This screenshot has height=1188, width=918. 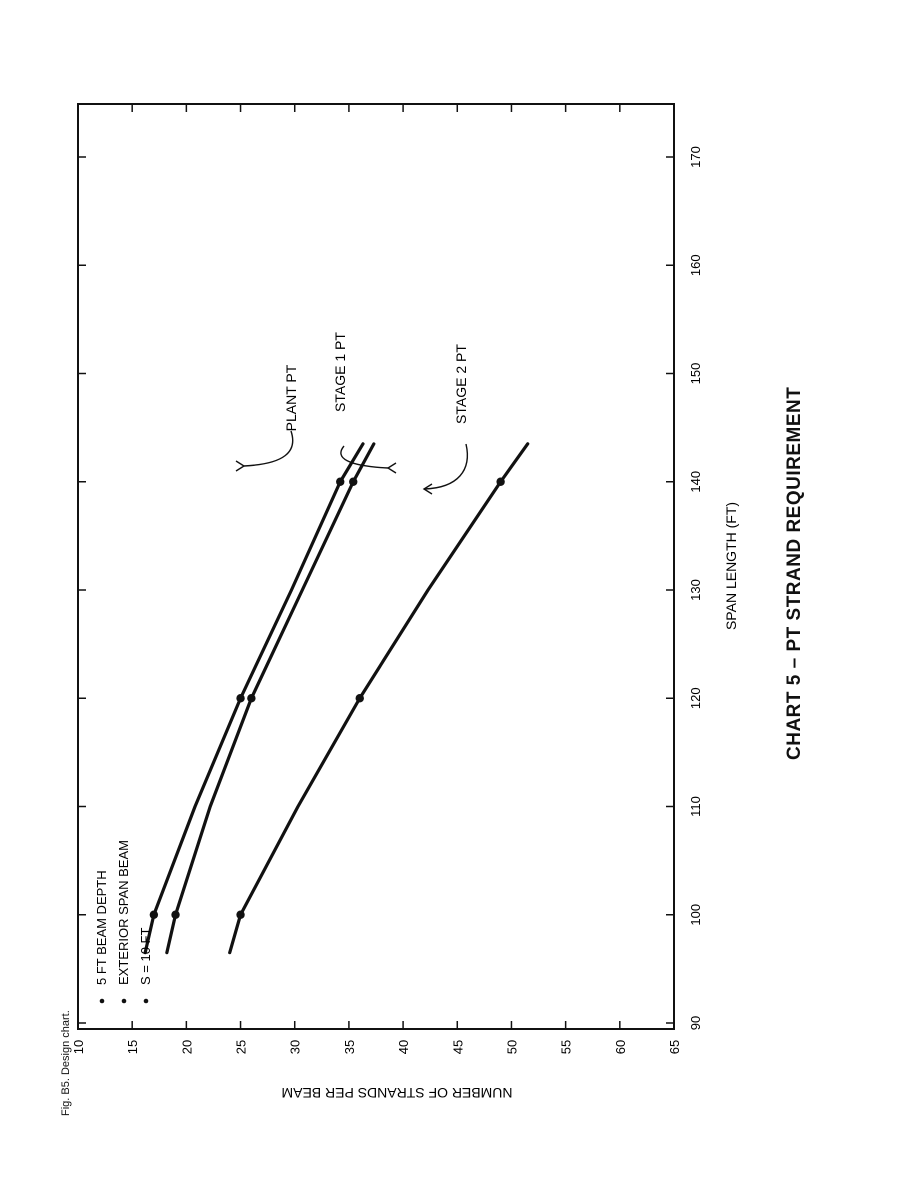 What do you see at coordinates (511, 1047) in the screenshot?
I see `y-tick-label: 50` at bounding box center [511, 1047].